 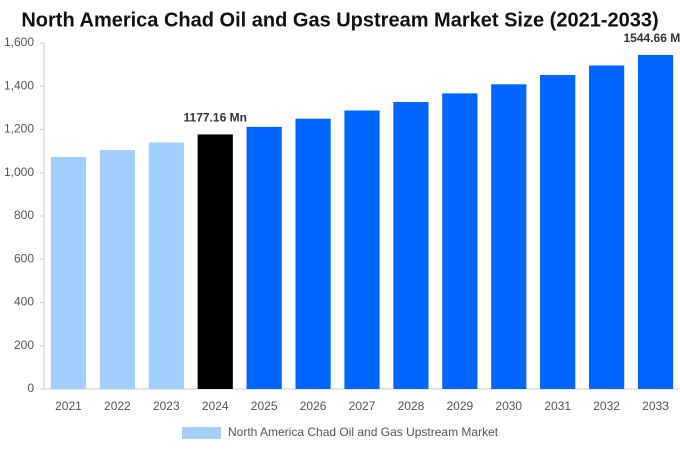 What do you see at coordinates (19, 129) in the screenshot?
I see `y-tick-label: 1,200` at bounding box center [19, 129].